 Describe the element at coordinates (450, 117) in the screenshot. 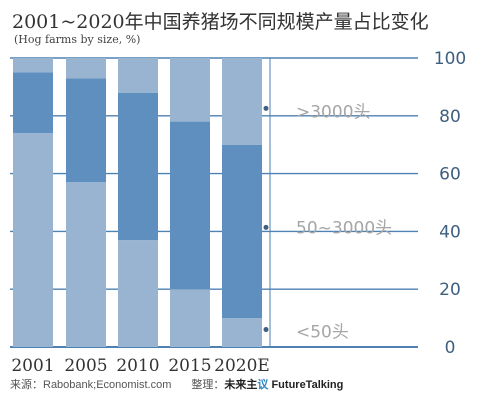

I see `y-tick-label-80: 80` at that location.